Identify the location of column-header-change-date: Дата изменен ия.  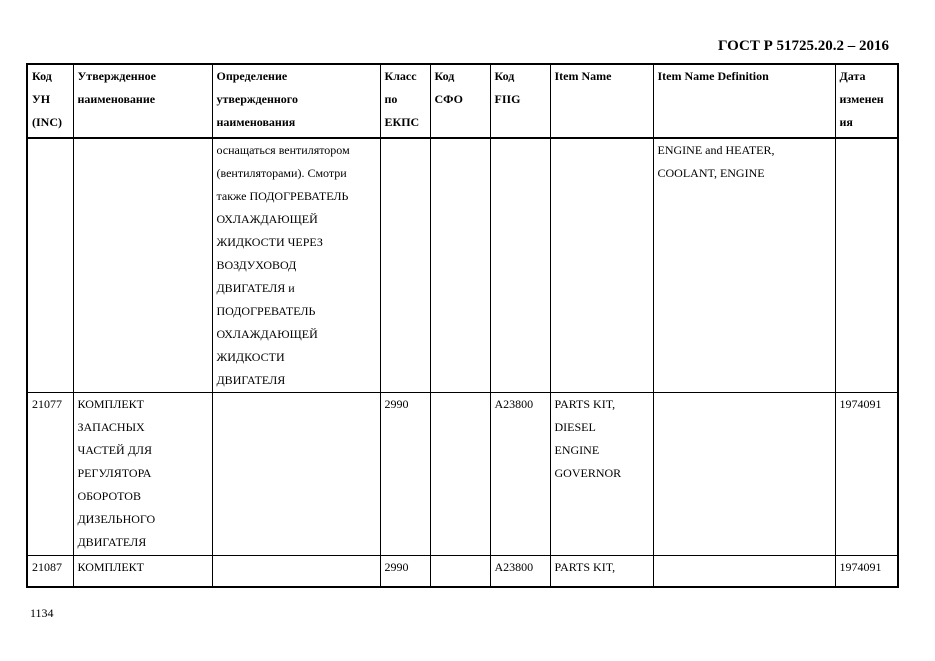
(866, 101).